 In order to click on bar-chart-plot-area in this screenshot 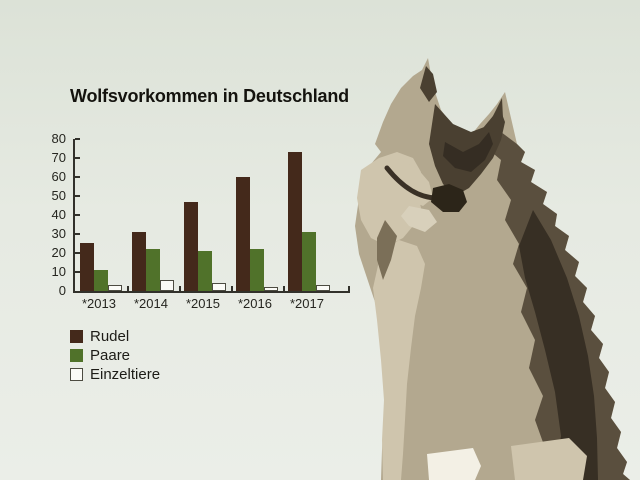, I will do `click(211, 215)`.